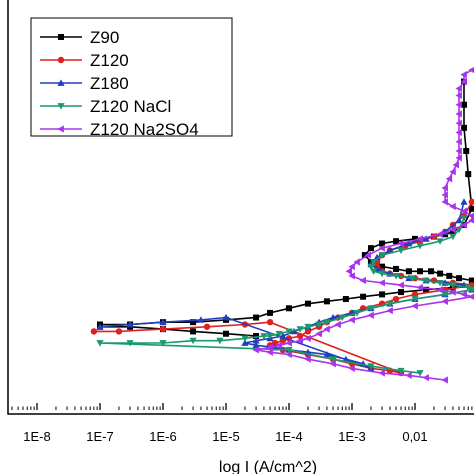  Describe the element at coordinates (99, 436) in the screenshot. I see `x-tick-label: 1E-7` at that location.